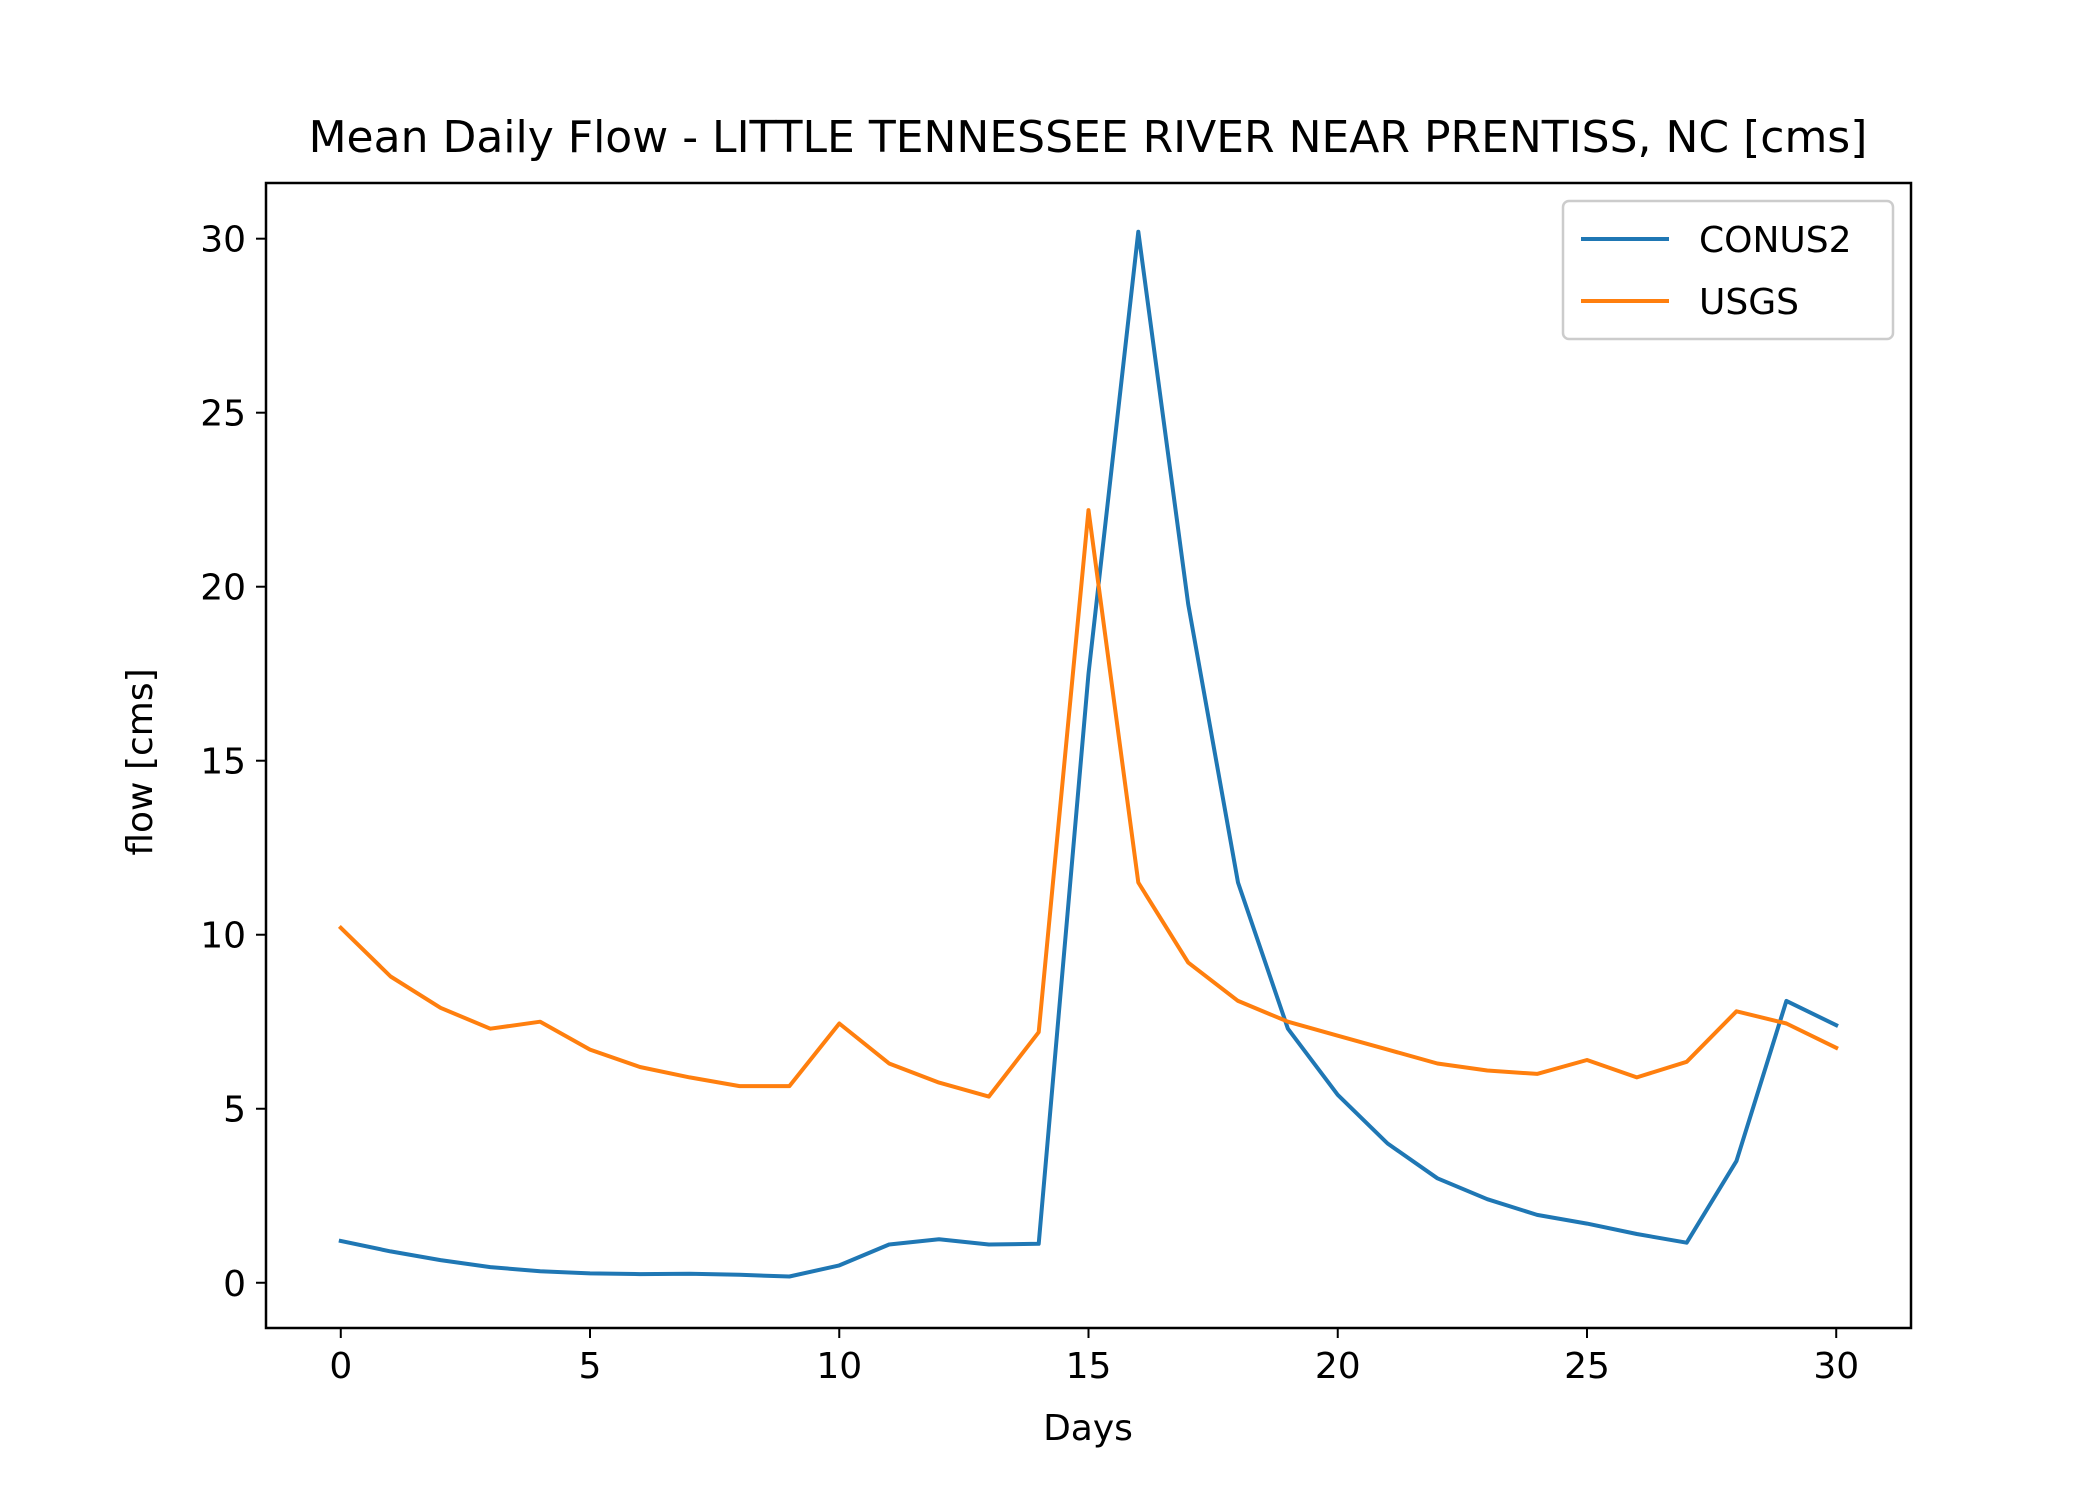 This screenshot has height=1500, width=2100. What do you see at coordinates (223, 762) in the screenshot?
I see `y-tick-label: 15` at bounding box center [223, 762].